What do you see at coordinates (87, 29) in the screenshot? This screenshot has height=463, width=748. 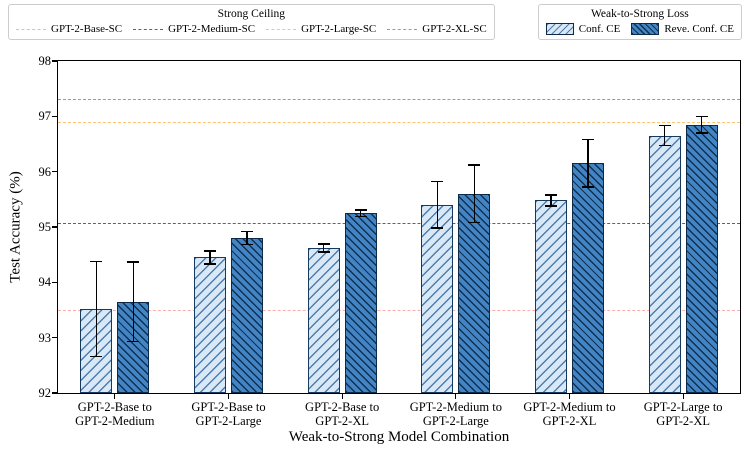 I see `legend-item-label: GPT-2-Base-SC` at bounding box center [87, 29].